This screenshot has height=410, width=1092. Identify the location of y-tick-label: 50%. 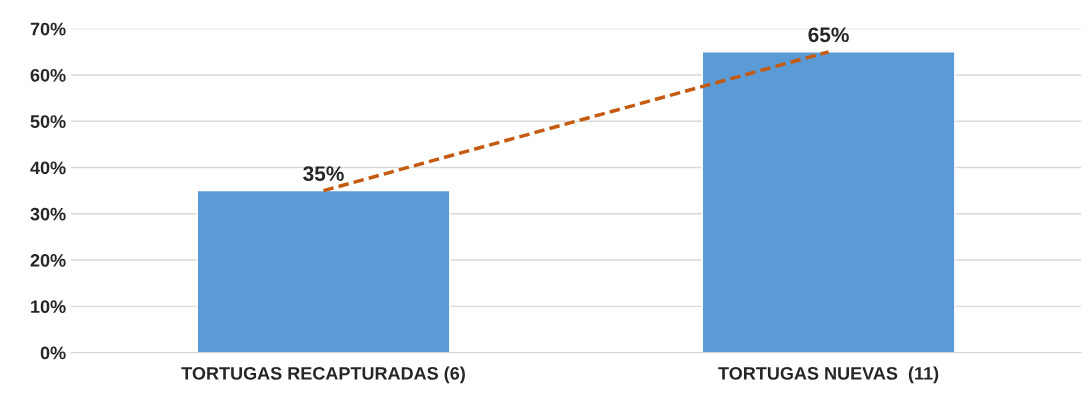
(48, 121).